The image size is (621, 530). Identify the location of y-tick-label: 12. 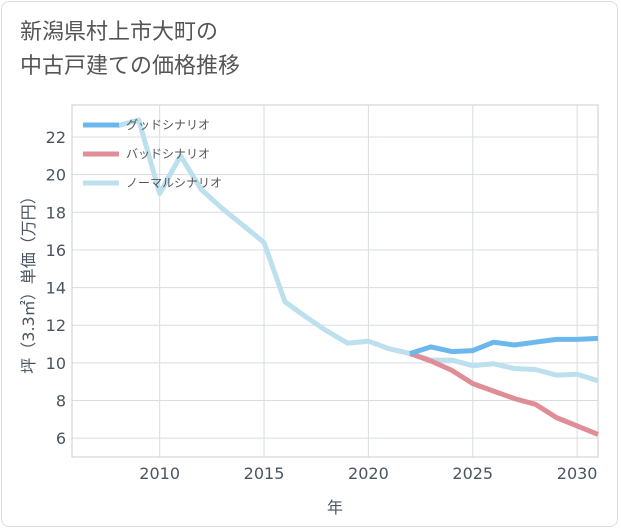
(56, 325).